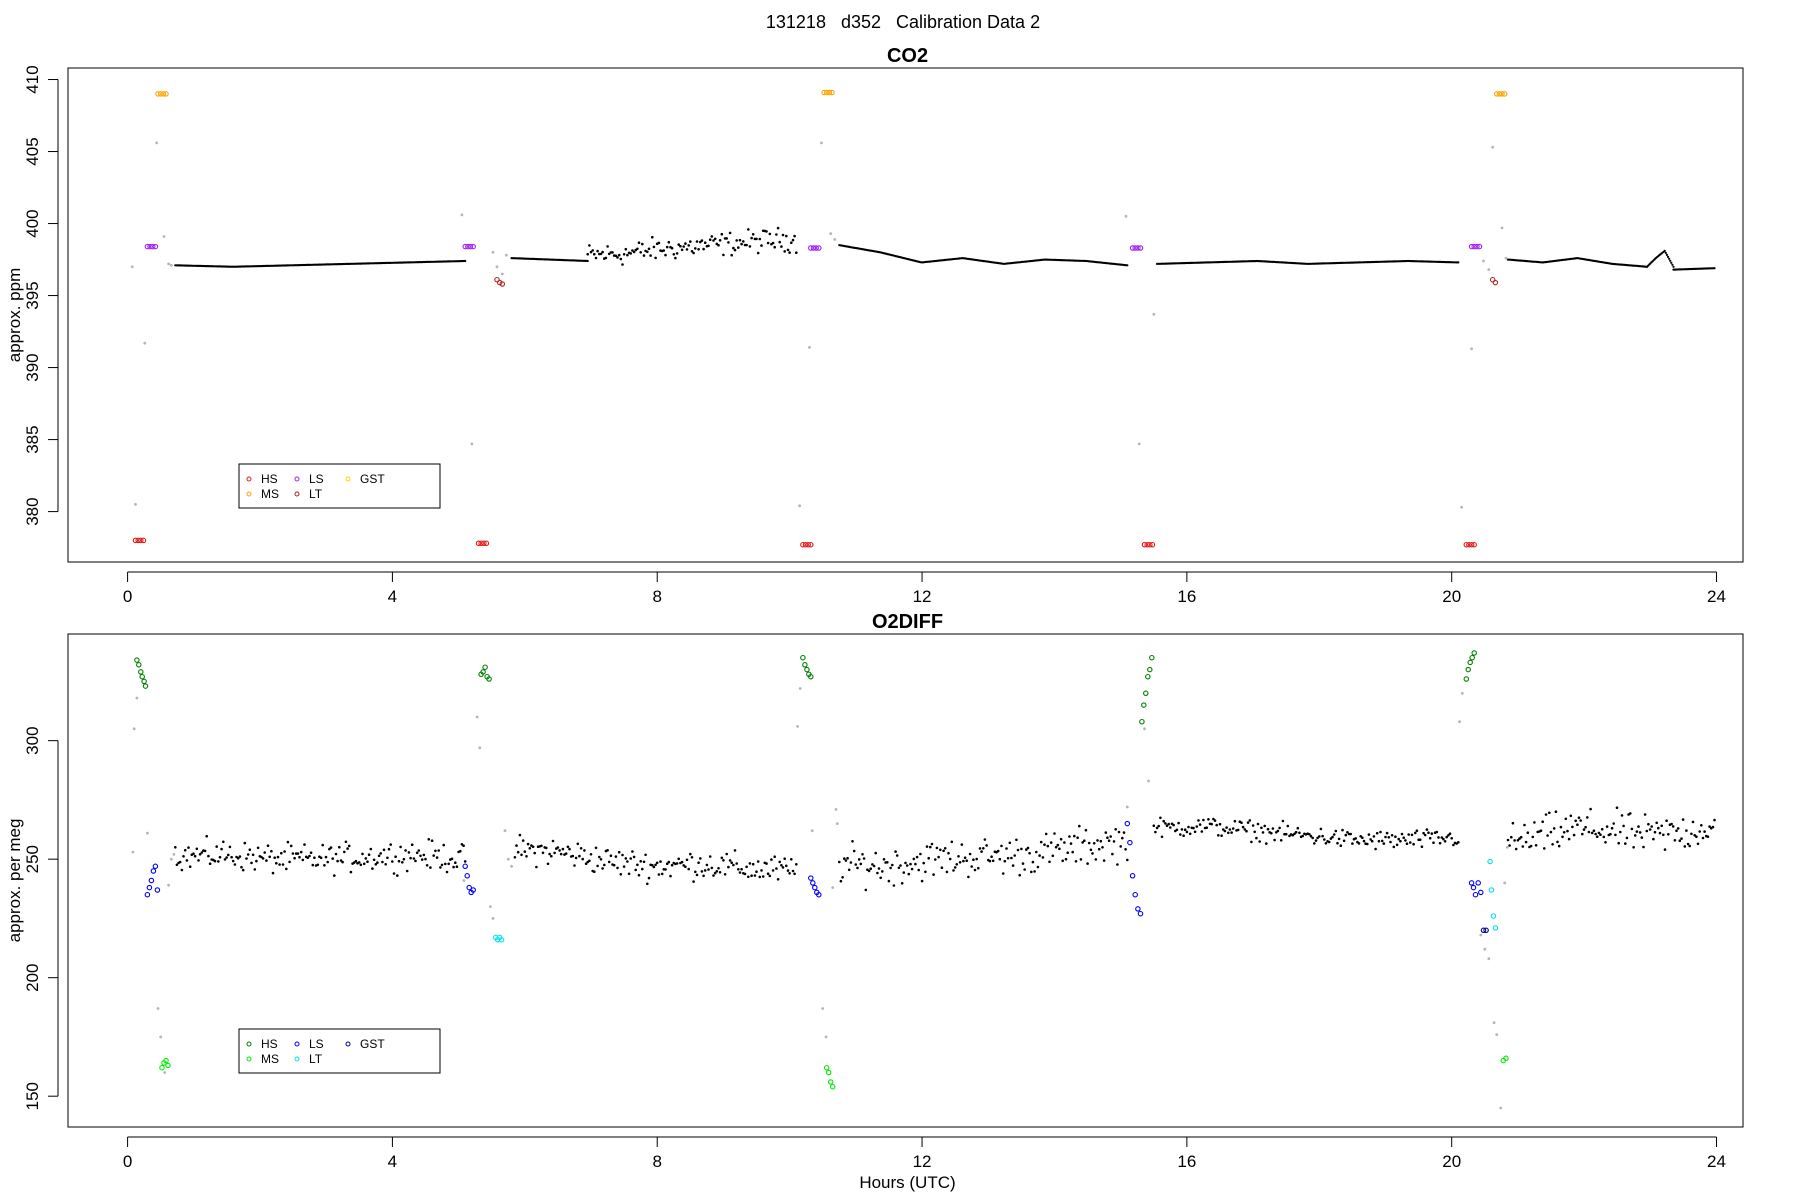 This screenshot has height=1200, width=1800. Describe the element at coordinates (127, 596) in the screenshot. I see `co2-x-tick-label: 0` at that location.